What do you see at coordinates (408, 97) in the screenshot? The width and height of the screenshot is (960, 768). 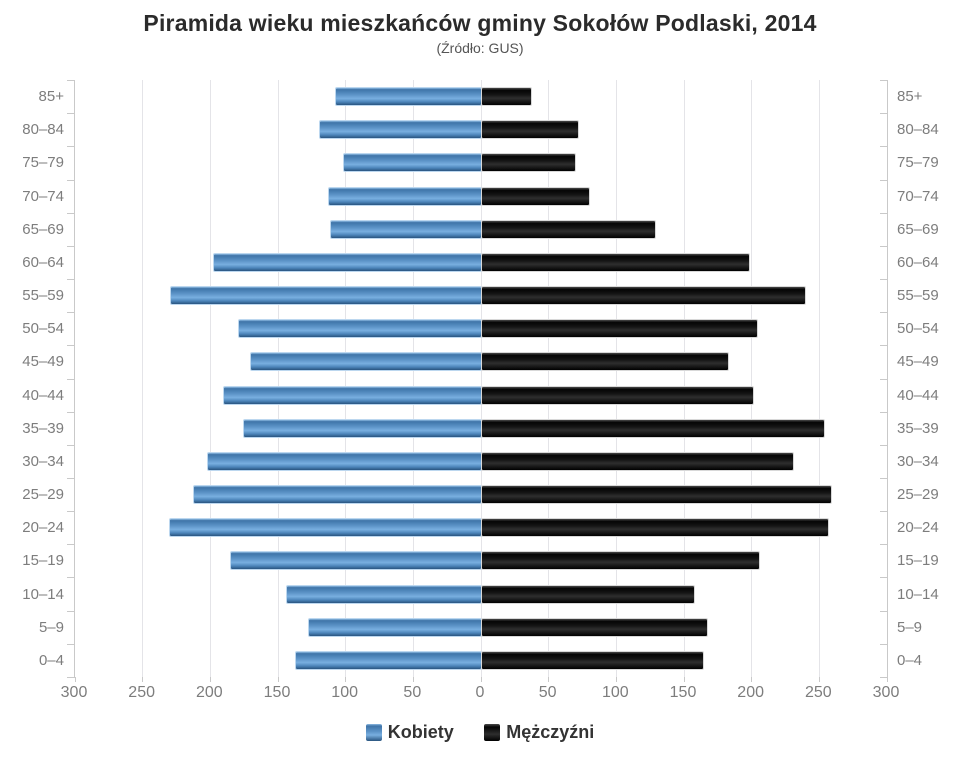 I see `female-bar-85+` at bounding box center [408, 97].